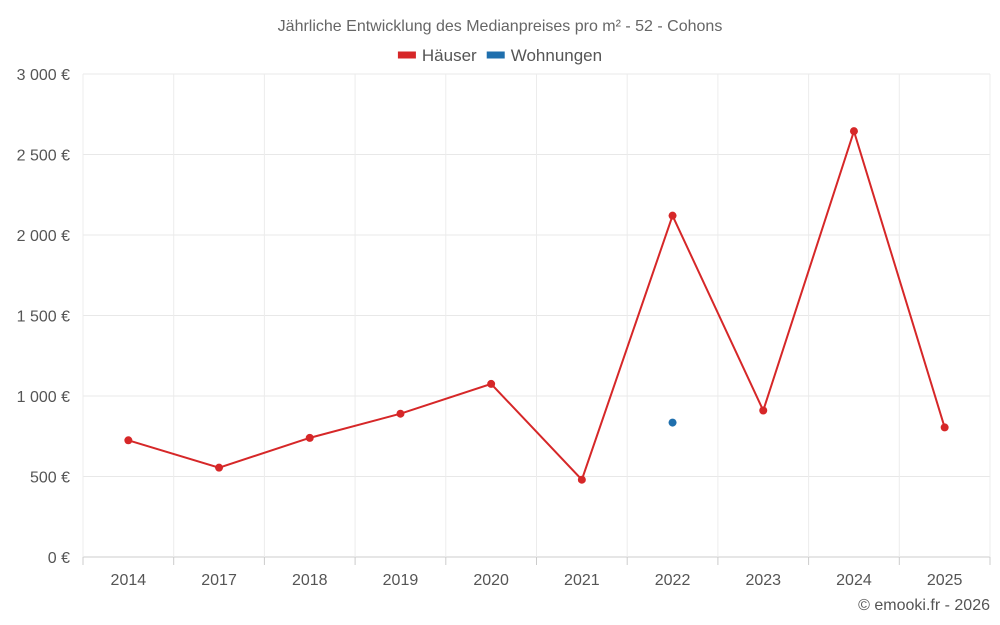  I want to click on y-tick-label: 2 000 €, so click(43, 236).